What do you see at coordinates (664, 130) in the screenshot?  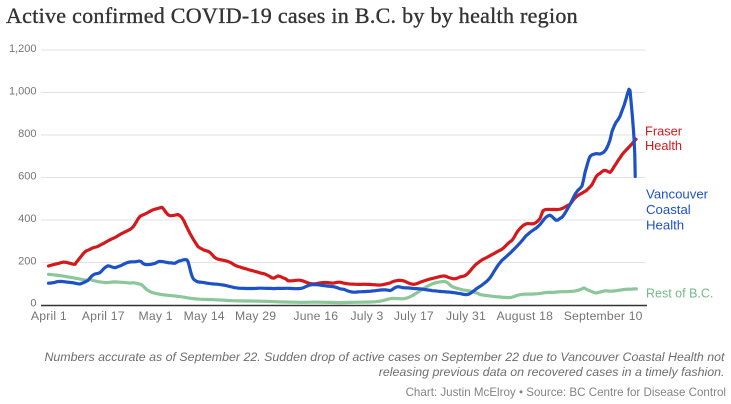 I see `svg-text: Fraser` at bounding box center [664, 130].